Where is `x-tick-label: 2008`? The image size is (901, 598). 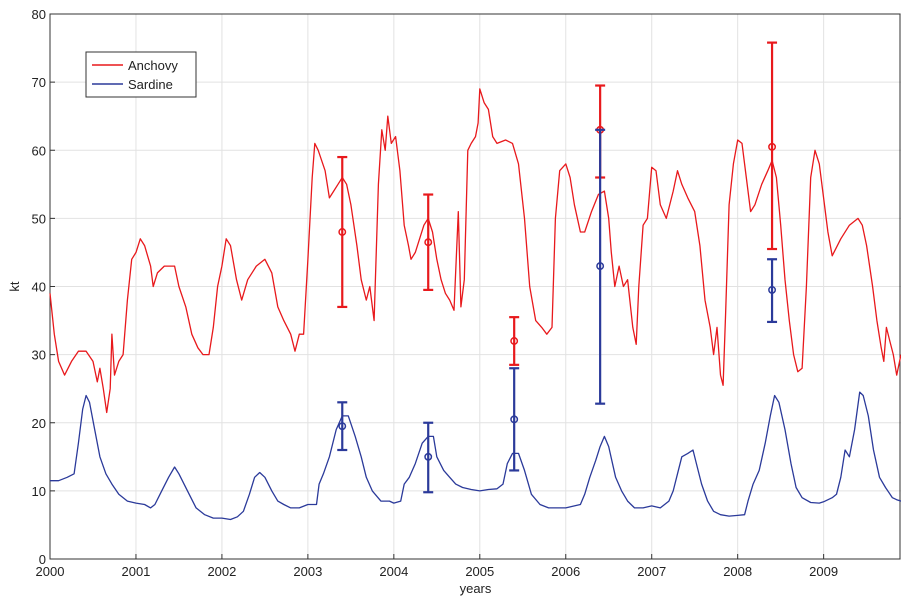 x-tick-label: 2008 is located at coordinates (737, 571).